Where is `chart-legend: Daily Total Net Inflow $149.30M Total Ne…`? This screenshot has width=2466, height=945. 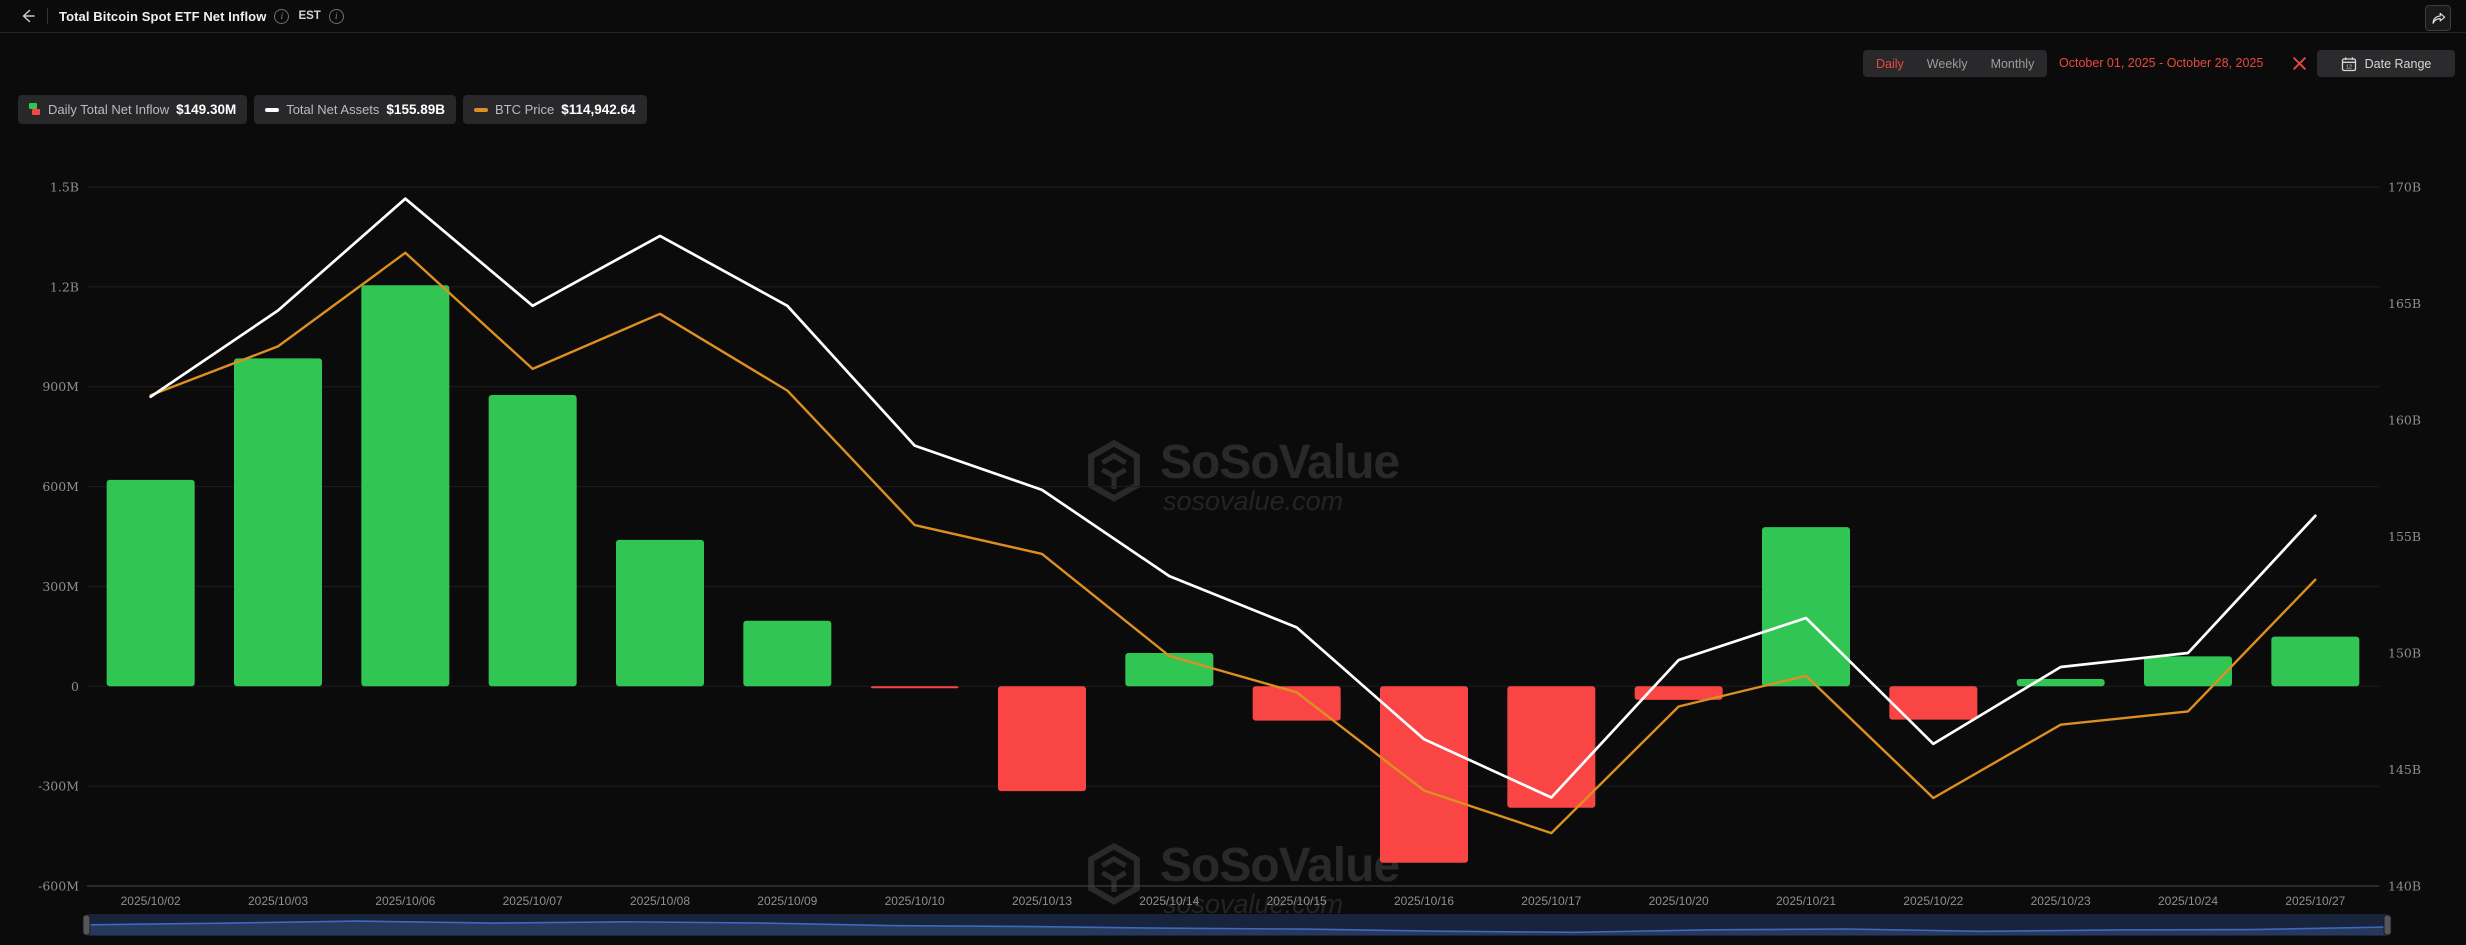 chart-legend: Daily Total Net Inflow $149.30M Total Ne… is located at coordinates (332, 109).